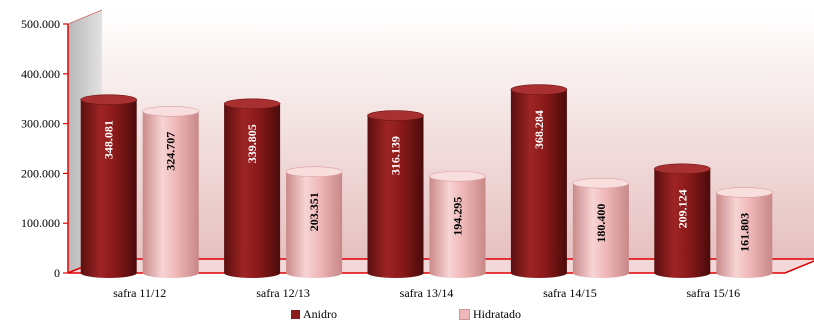 The height and width of the screenshot is (326, 814). I want to click on y-tick-label: 0, so click(57, 273).